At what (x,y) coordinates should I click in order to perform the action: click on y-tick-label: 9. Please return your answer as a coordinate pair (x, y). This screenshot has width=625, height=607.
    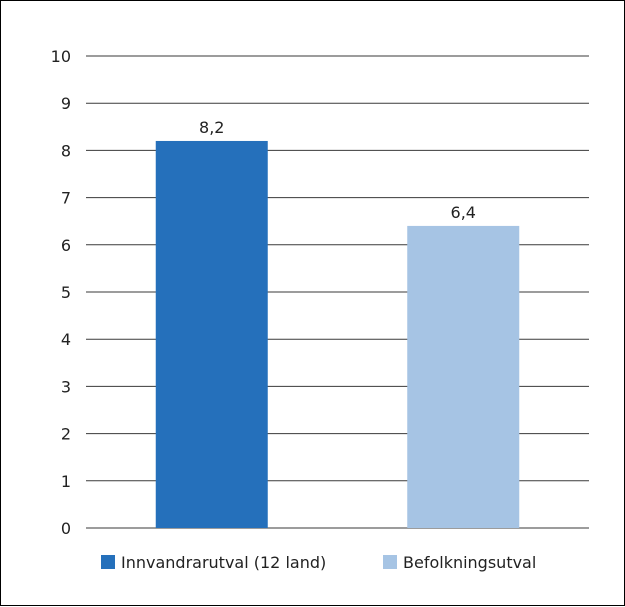
    Looking at the image, I should click on (66, 103).